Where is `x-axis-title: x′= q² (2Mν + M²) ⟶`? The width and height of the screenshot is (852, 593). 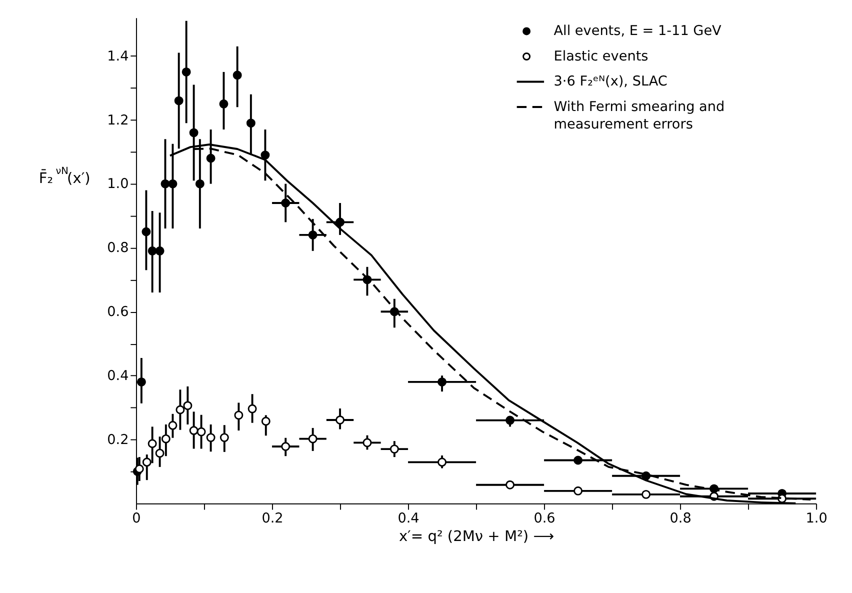 x-axis-title: x′= q² (2Mν + M²) ⟶ is located at coordinates (476, 536).